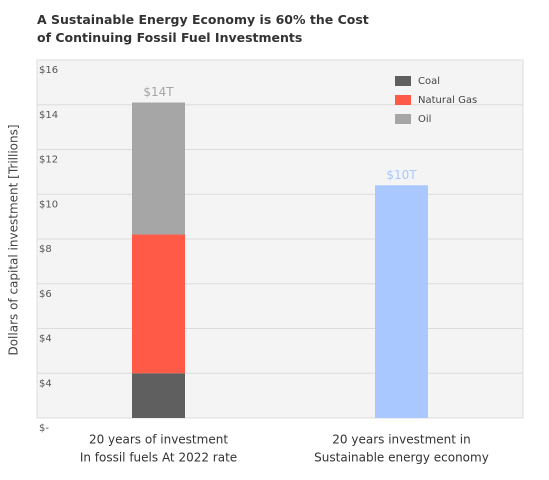  Describe the element at coordinates (48, 204) in the screenshot. I see `y-tick-label: $10` at that location.